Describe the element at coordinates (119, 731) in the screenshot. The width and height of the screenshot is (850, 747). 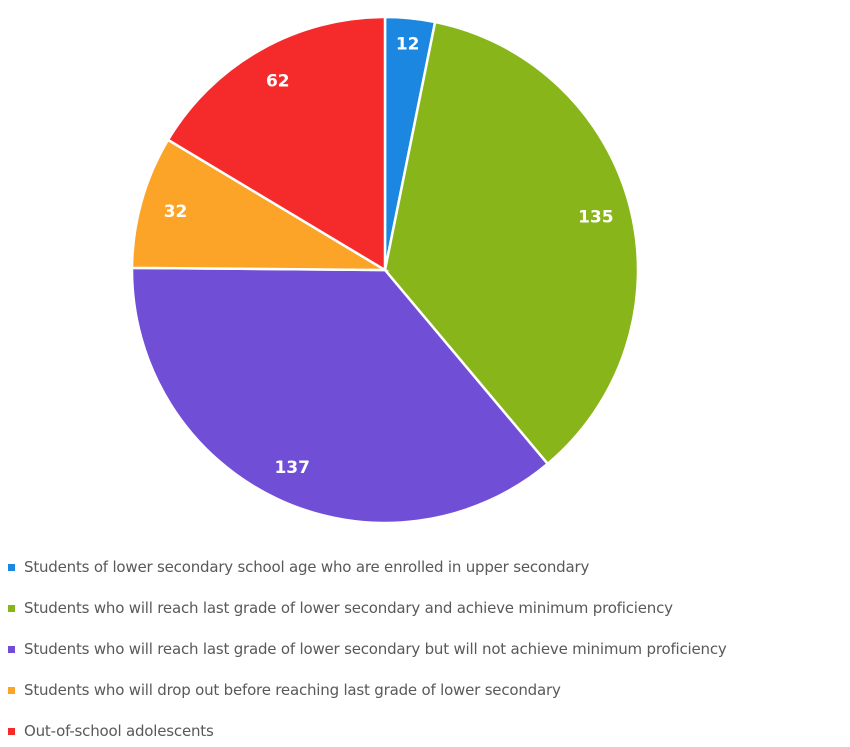
I see `legend-label: Out-of-school adolescents` at that location.